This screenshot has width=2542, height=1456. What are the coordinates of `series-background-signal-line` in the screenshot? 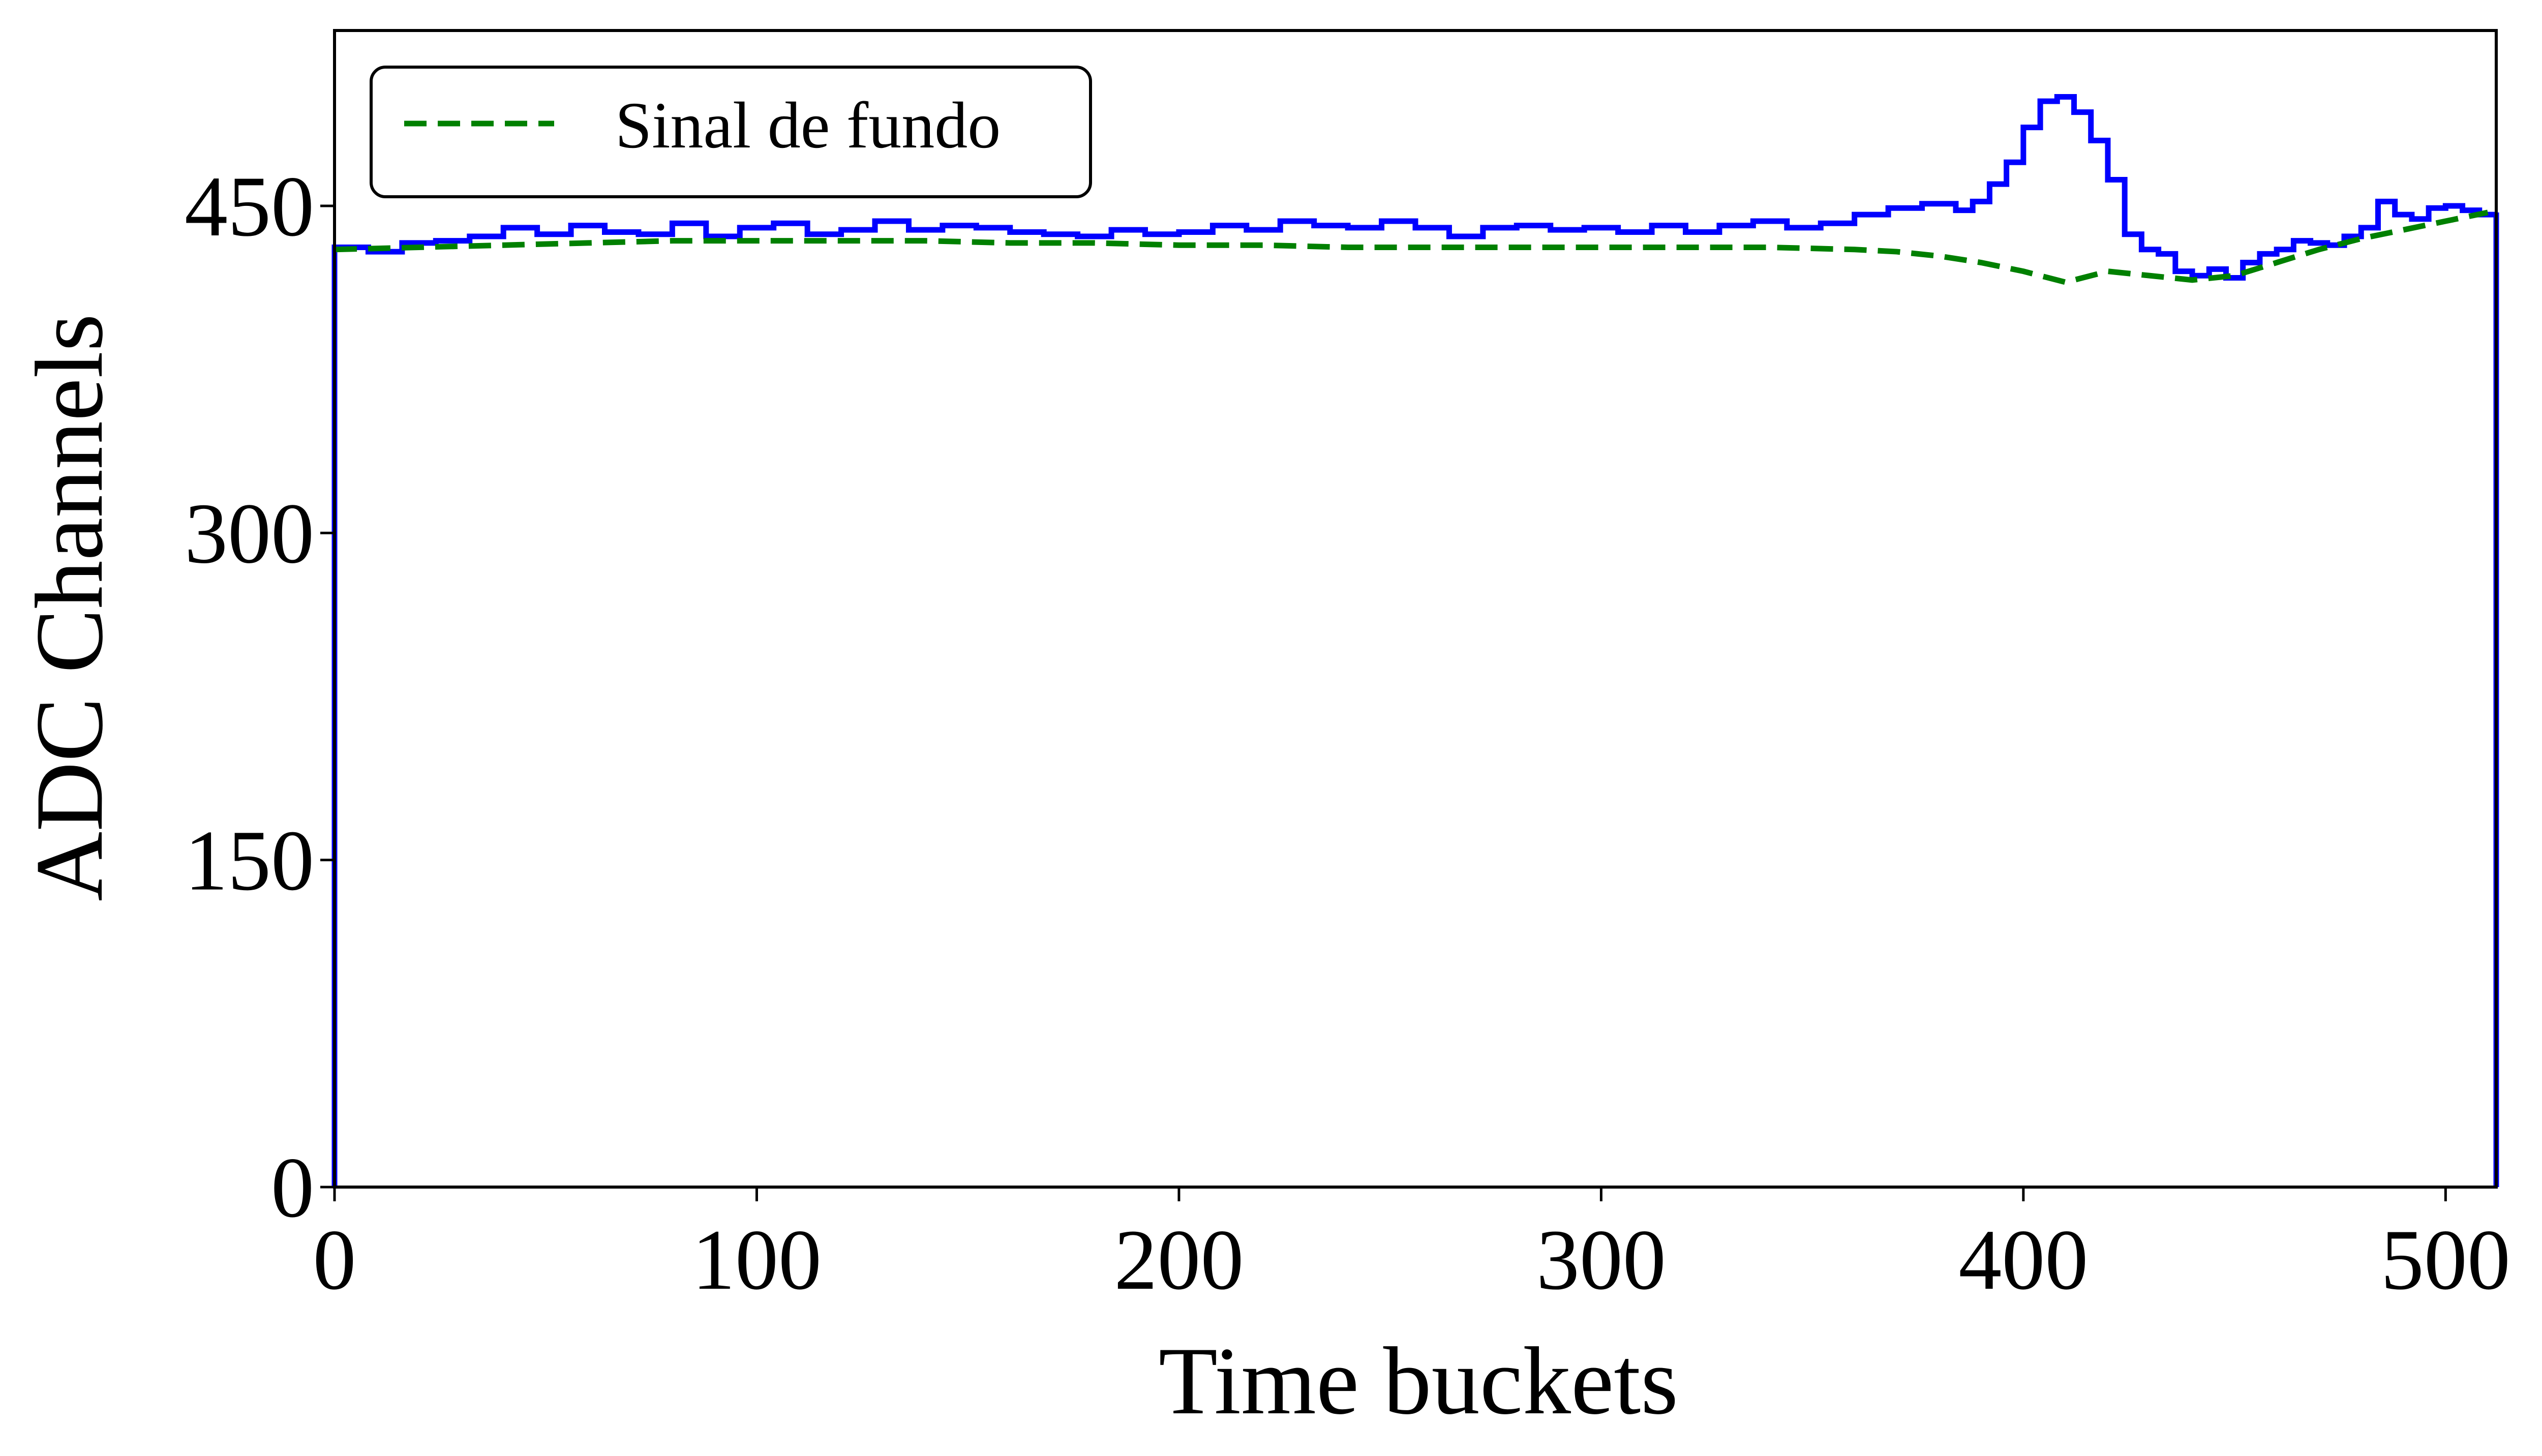 It's located at (1411, 247).